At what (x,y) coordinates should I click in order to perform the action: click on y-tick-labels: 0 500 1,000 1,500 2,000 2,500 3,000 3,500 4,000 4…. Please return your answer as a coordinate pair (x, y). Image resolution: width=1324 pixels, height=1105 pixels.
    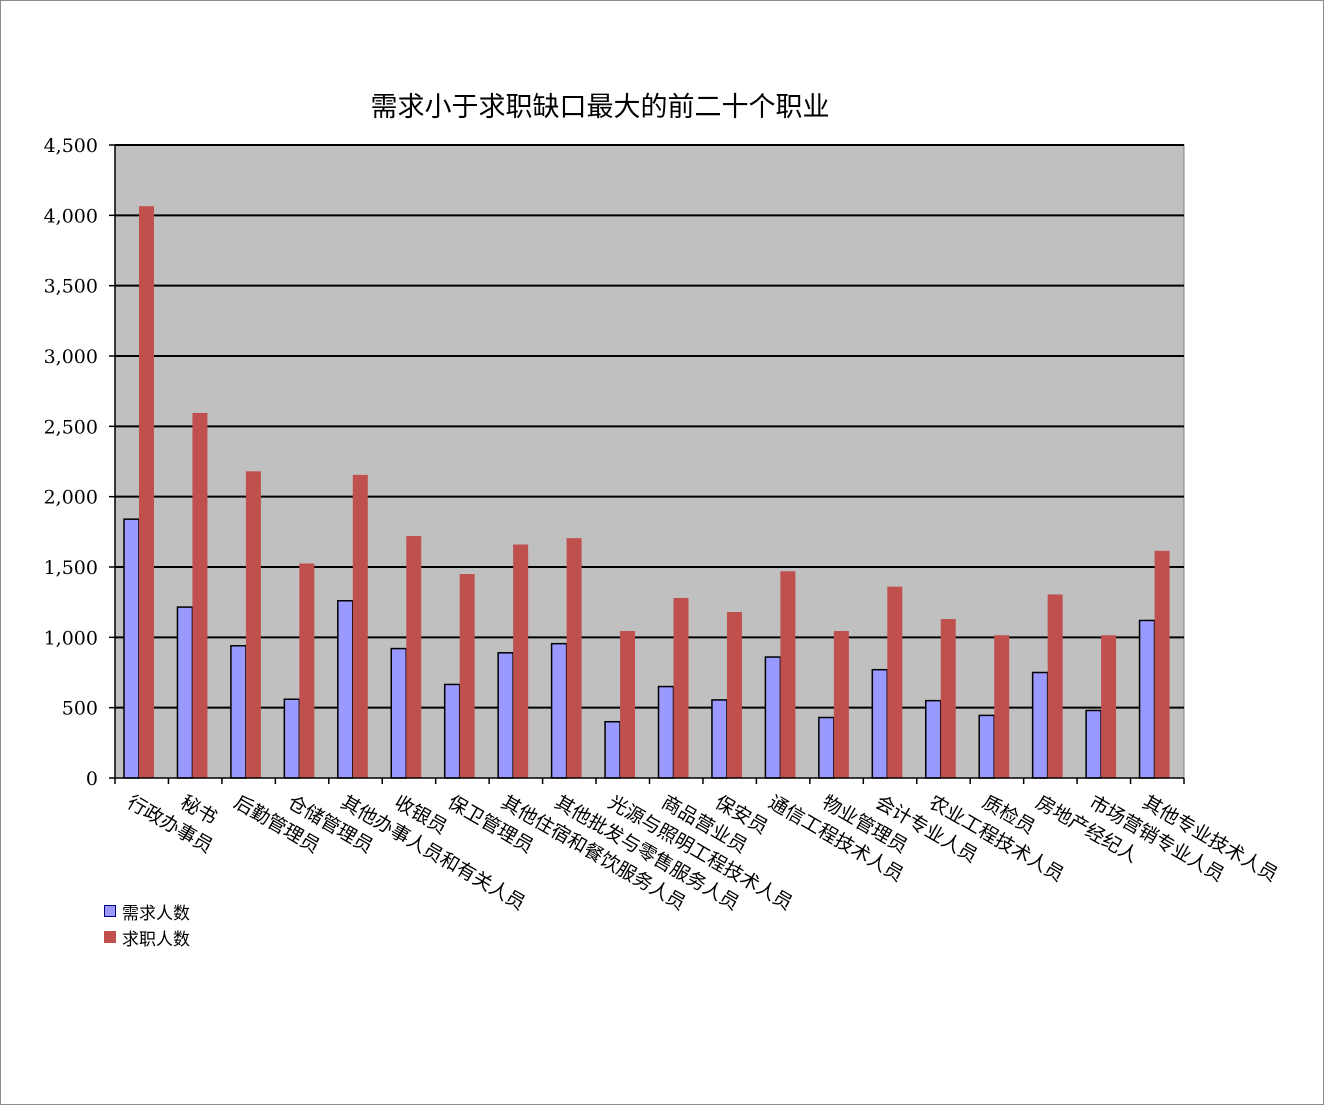
    Looking at the image, I should click on (71, 462).